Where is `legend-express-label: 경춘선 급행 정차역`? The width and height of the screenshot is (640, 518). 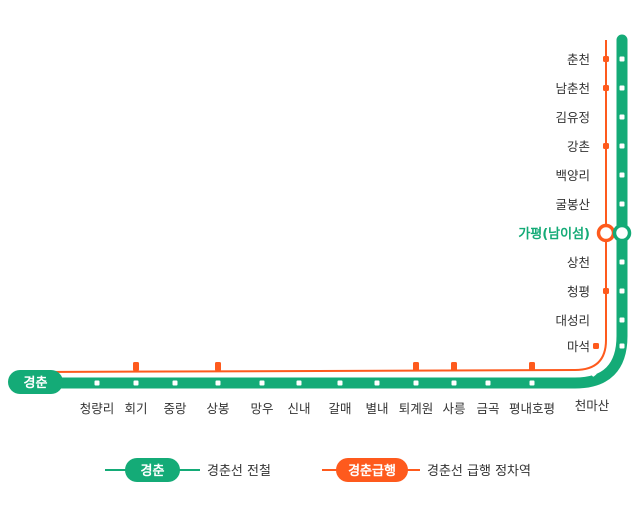
legend-express-label: 경춘선 급행 정차역 is located at coordinates (479, 471).